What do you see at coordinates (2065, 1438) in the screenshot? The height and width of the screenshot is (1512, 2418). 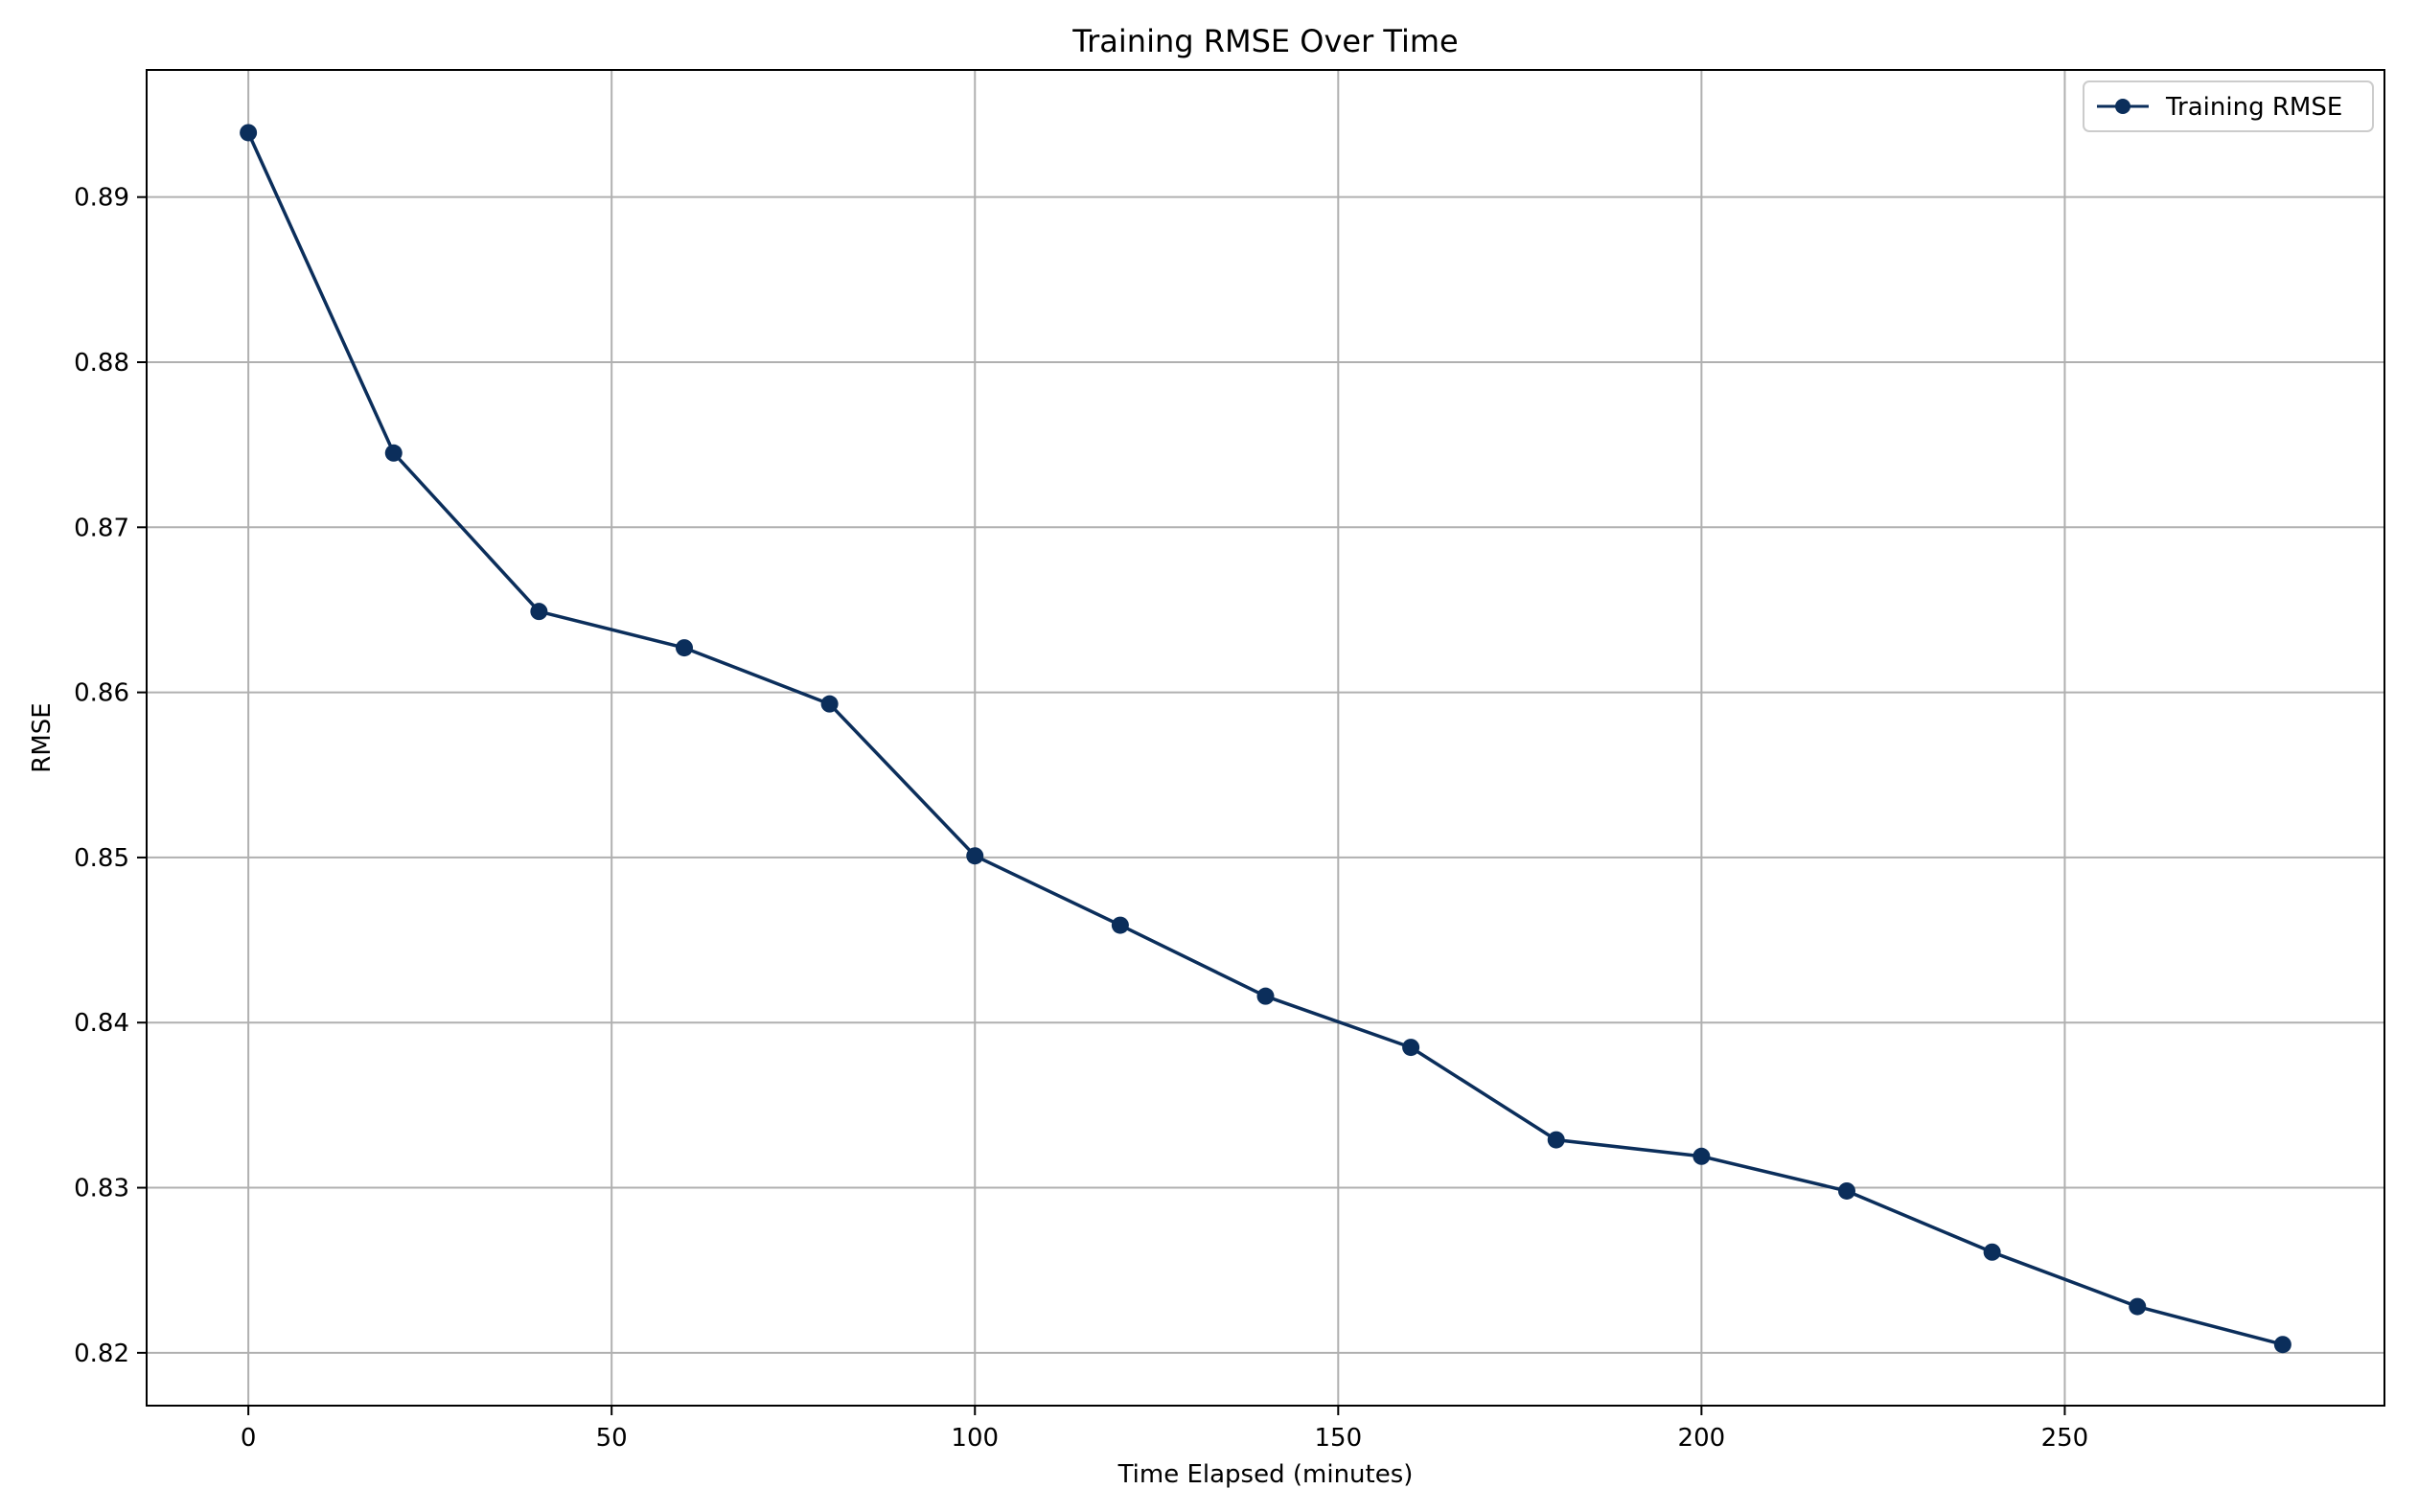 I see `x-tick-label: 250` at bounding box center [2065, 1438].